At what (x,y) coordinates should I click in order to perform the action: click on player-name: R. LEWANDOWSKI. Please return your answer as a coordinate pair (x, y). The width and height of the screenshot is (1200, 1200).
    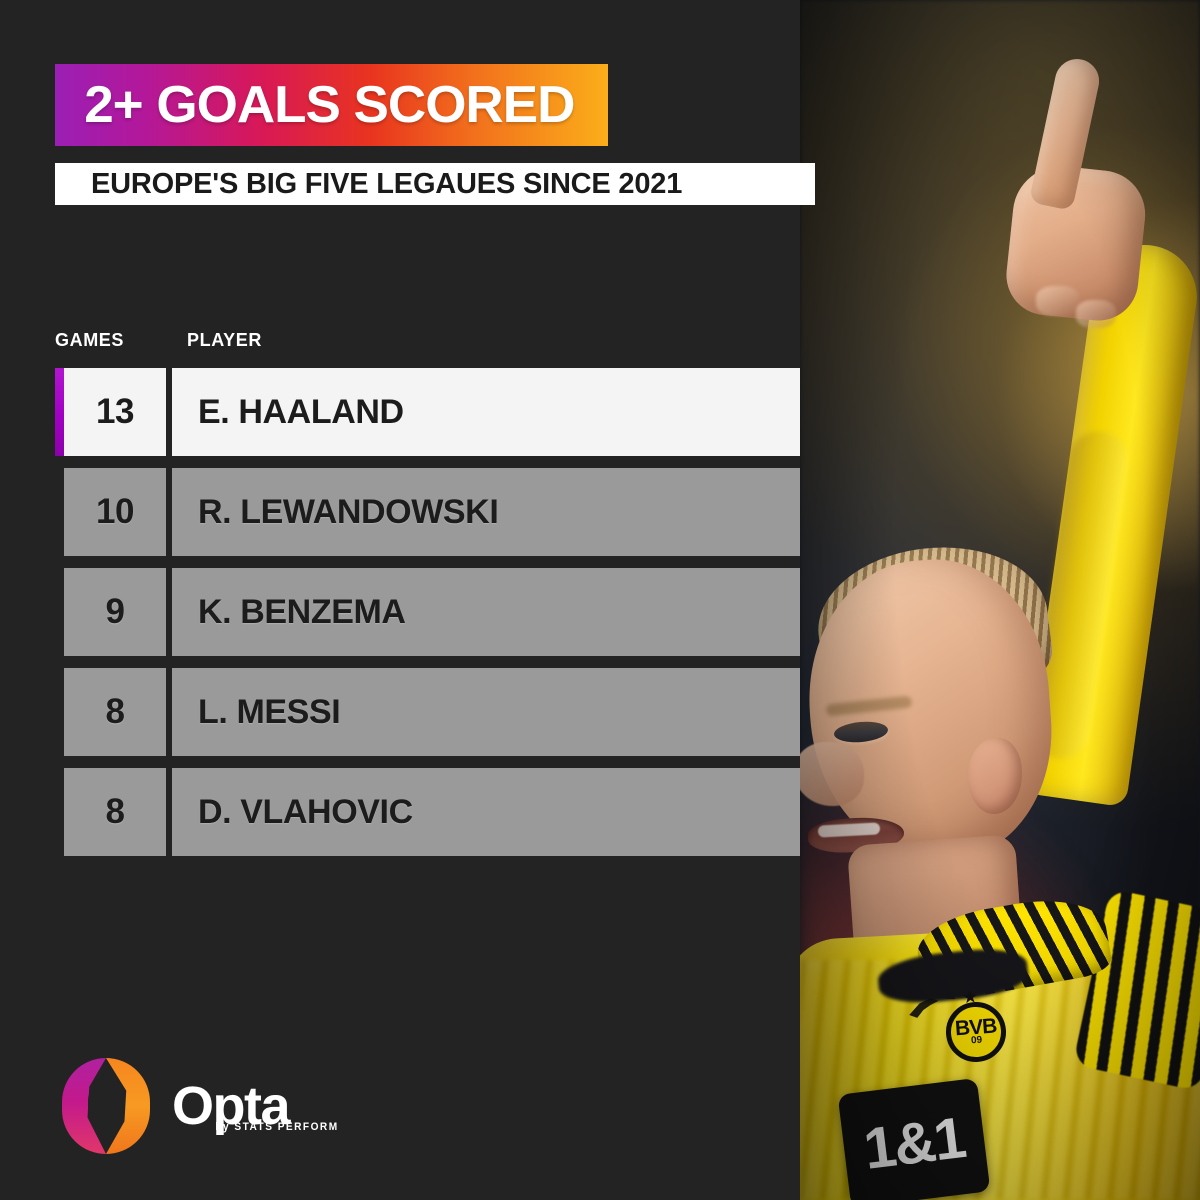
    Looking at the image, I should click on (348, 511).